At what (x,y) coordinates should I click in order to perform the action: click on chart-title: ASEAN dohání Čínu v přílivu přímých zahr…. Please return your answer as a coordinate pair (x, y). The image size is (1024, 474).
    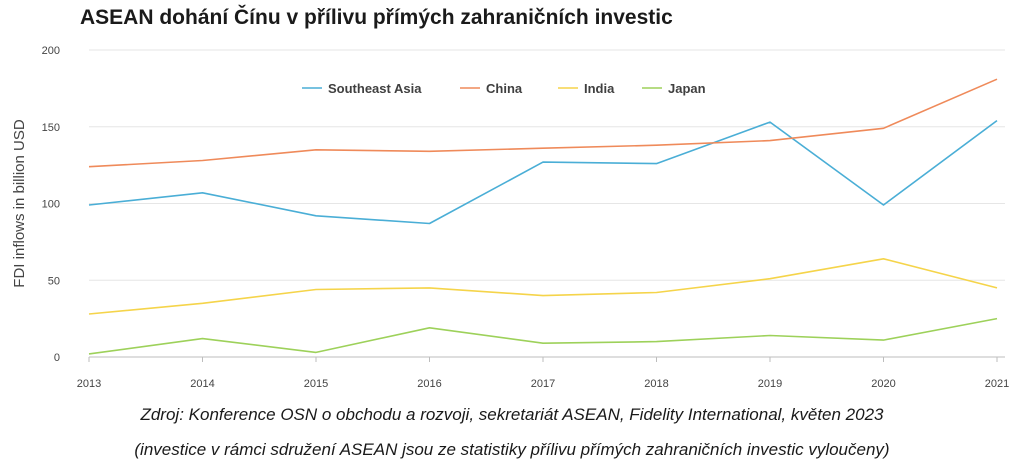
    Looking at the image, I should click on (376, 17).